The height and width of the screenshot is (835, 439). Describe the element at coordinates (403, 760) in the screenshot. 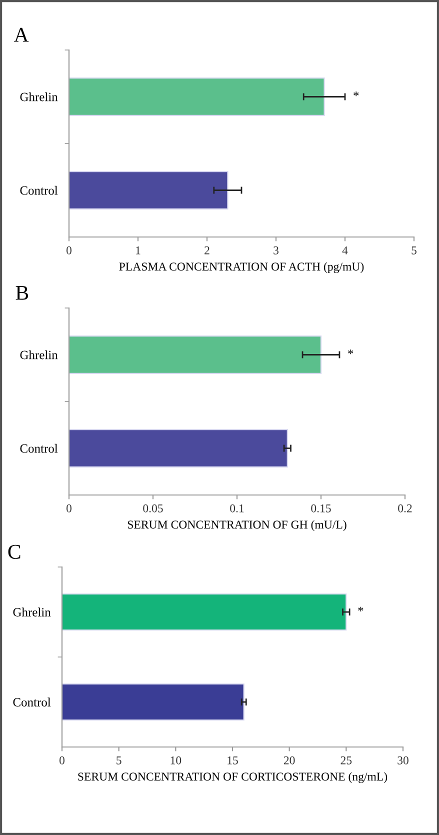

I see `x-tick-label: 30` at that location.